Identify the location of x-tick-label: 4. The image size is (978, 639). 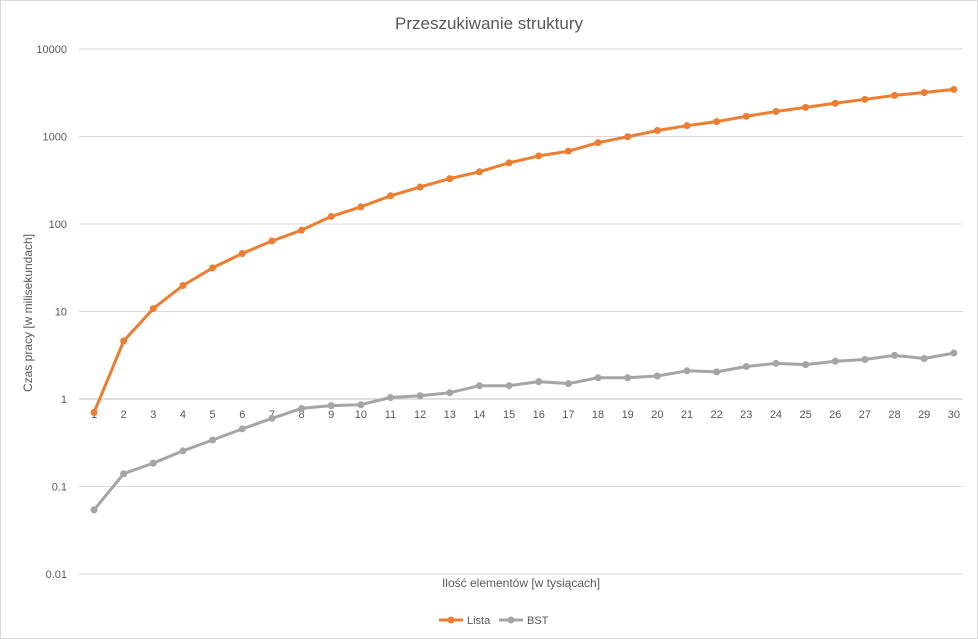
(183, 415).